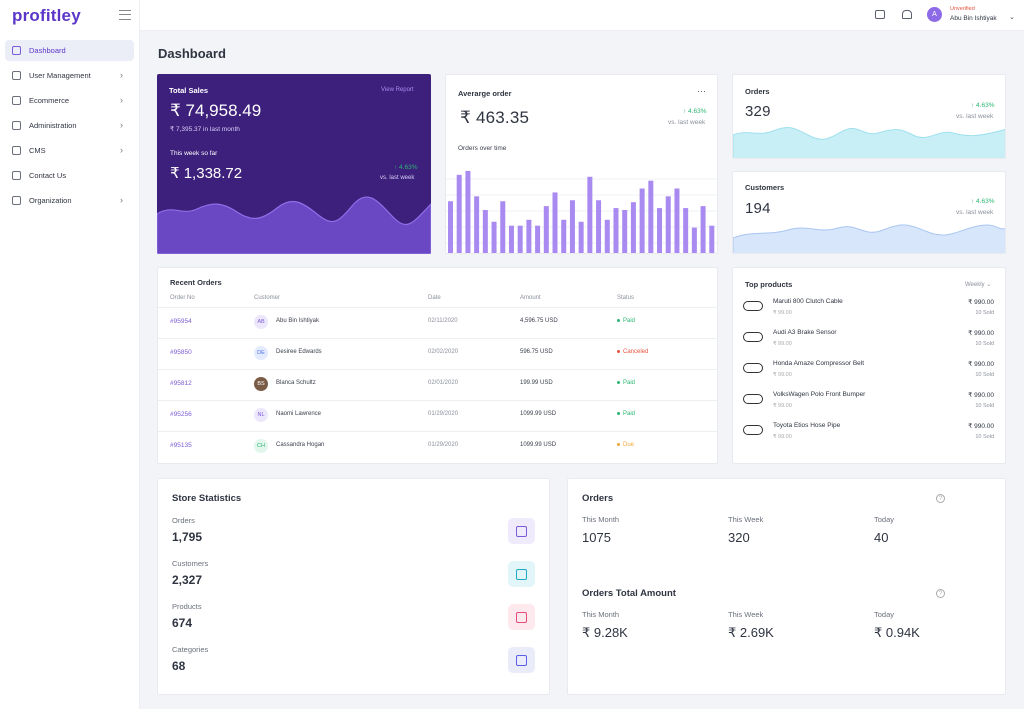  I want to click on stat-value: 1,795, so click(187, 537).